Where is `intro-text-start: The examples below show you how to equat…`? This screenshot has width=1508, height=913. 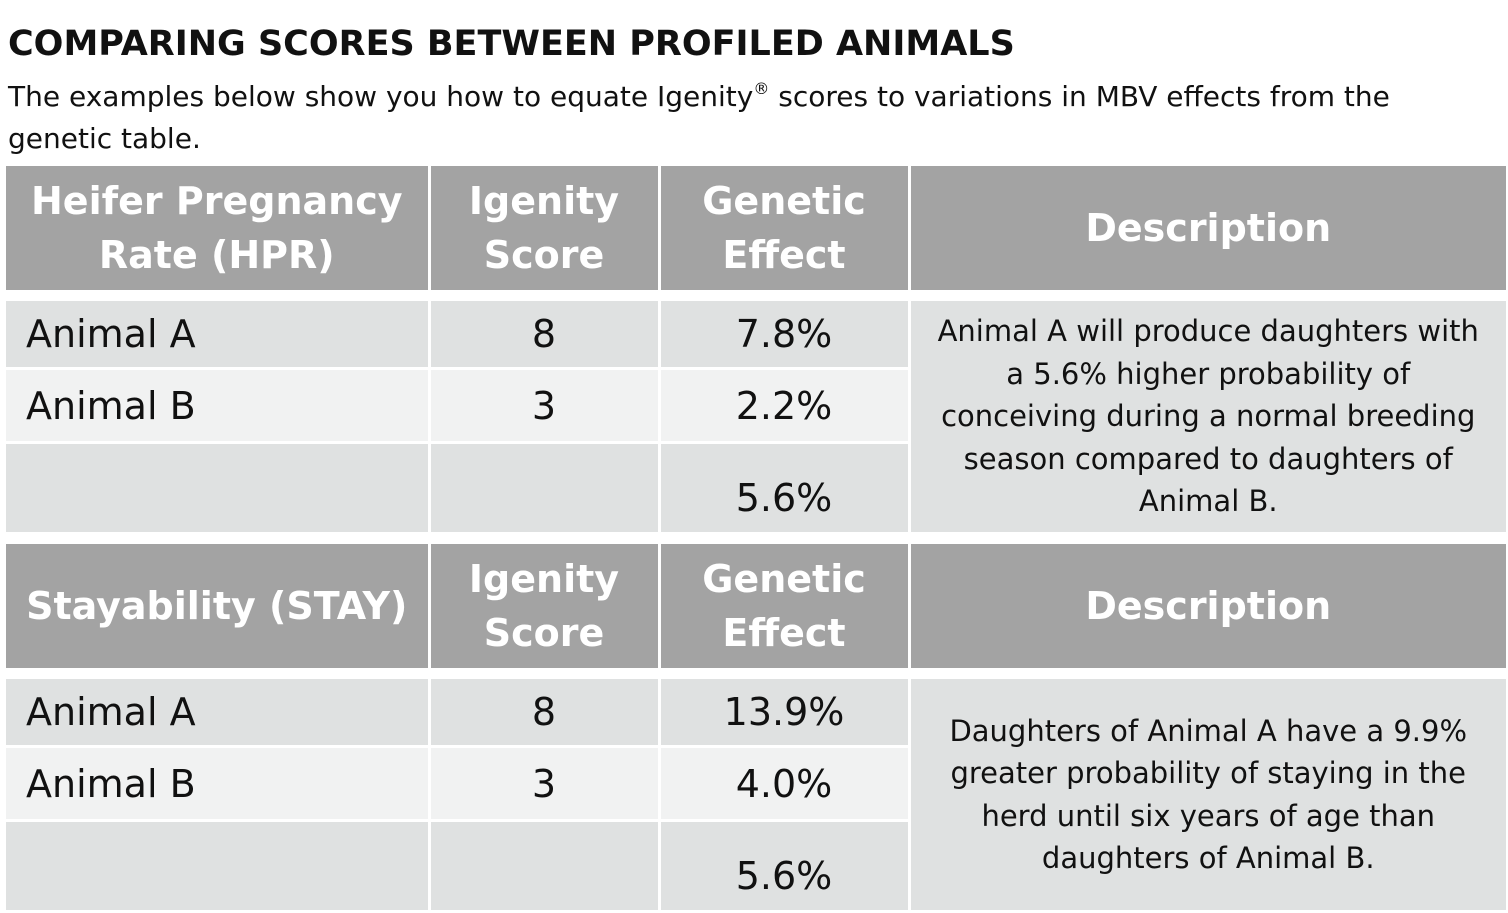
intro-text-start: The examples below show you how to equat… is located at coordinates (381, 96).